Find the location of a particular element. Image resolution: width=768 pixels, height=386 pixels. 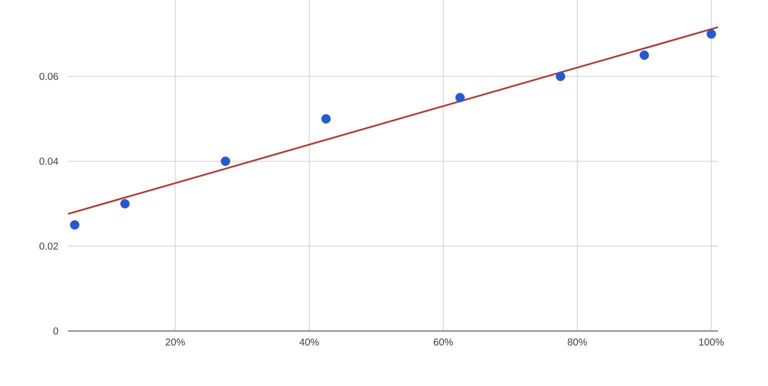

x-tick-label: 40% is located at coordinates (309, 342).